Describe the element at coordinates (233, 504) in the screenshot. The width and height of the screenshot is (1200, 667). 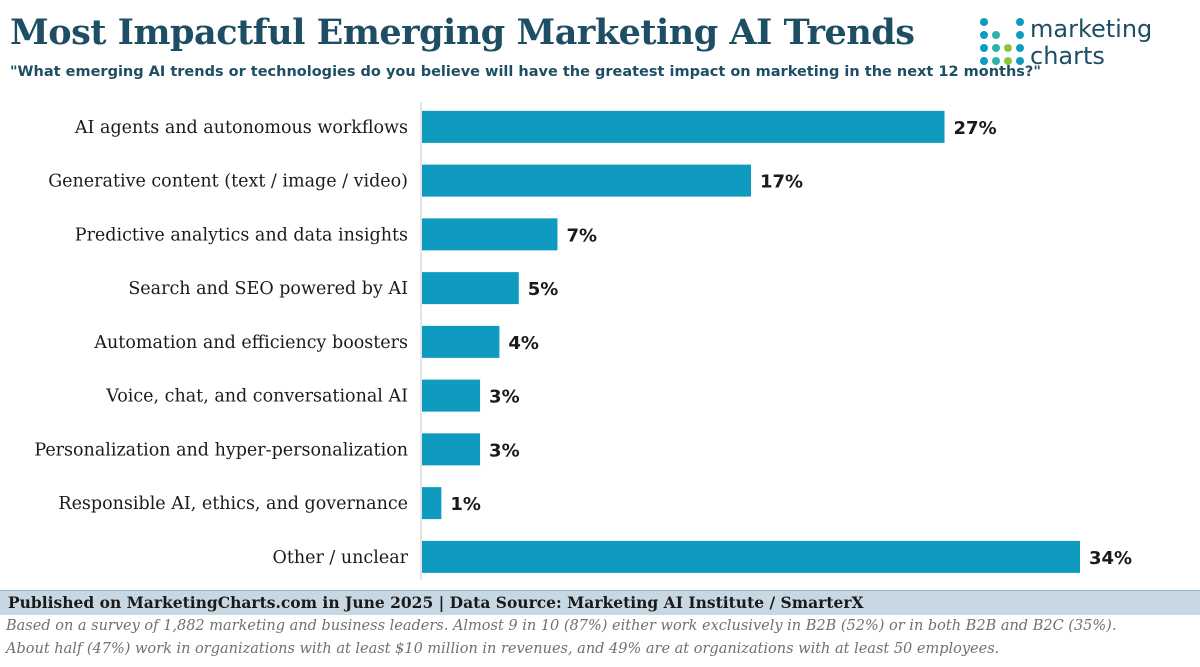
I see `category-label: Responsible AI, ethics, and governance` at that location.